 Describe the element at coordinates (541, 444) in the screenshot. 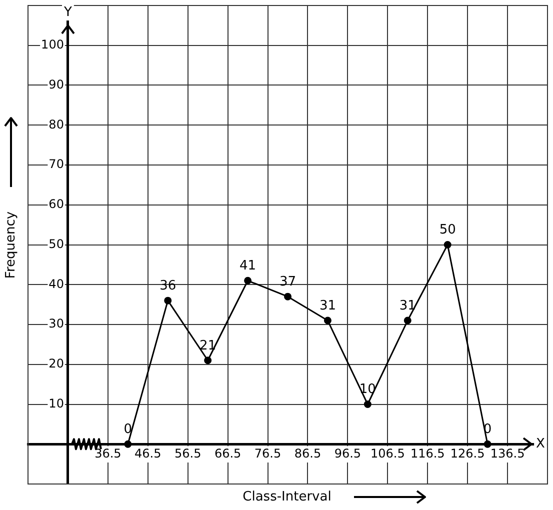

I see `annotation: X` at that location.